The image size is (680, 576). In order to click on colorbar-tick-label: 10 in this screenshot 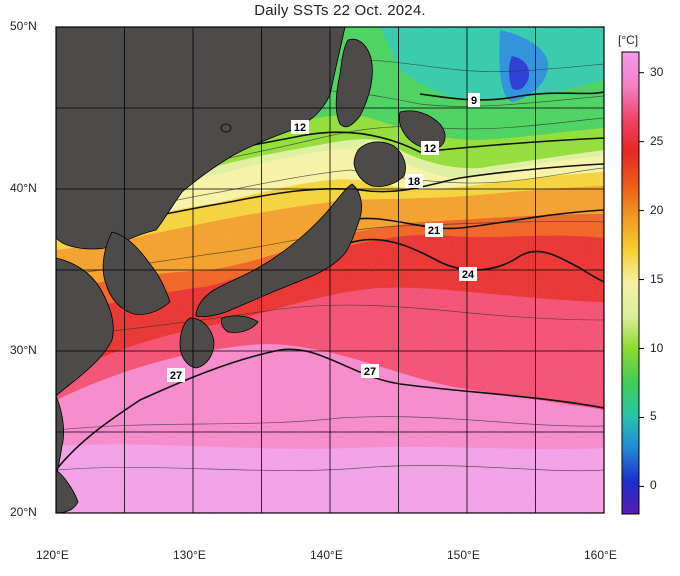, I will do `click(657, 347)`.